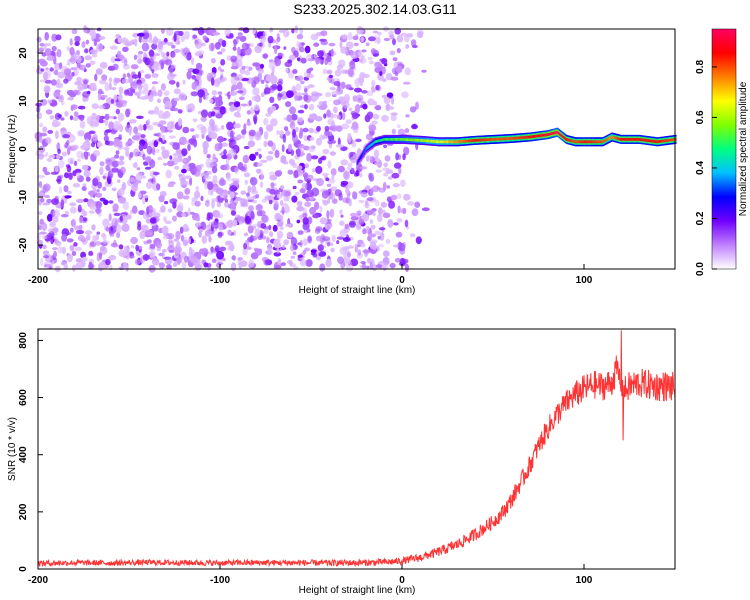 This screenshot has height=600, width=750. What do you see at coordinates (700, 269) in the screenshot?
I see `colorbar-tick-label: 0.0` at bounding box center [700, 269].